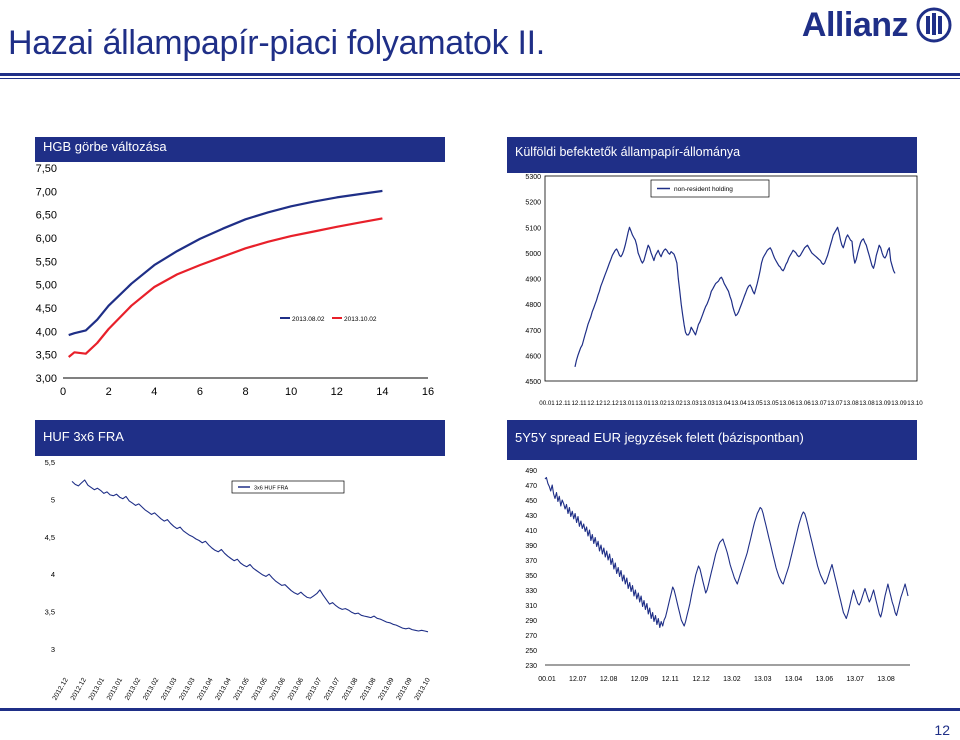 The image size is (960, 740). I want to click on chart-header-fra: HUF 3x6 FRA, so click(240, 438).